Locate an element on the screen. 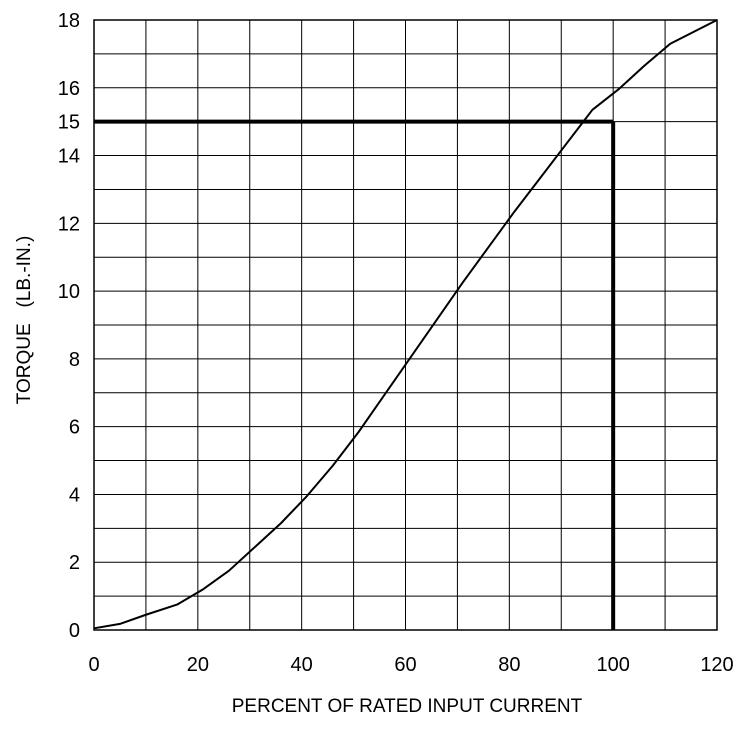 The image size is (741, 732). y-tick-label: 6 is located at coordinates (74, 428).